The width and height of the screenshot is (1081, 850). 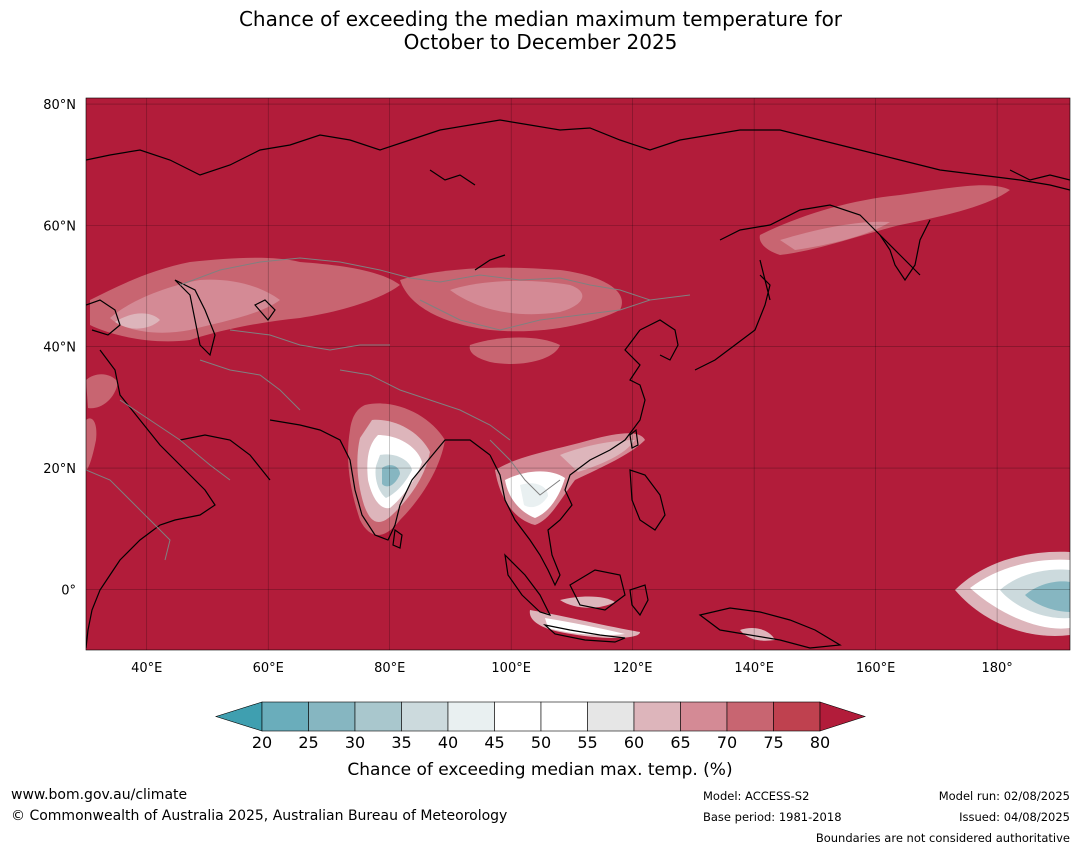 I want to click on lon-tick-label: 160°E, so click(x=876, y=668).